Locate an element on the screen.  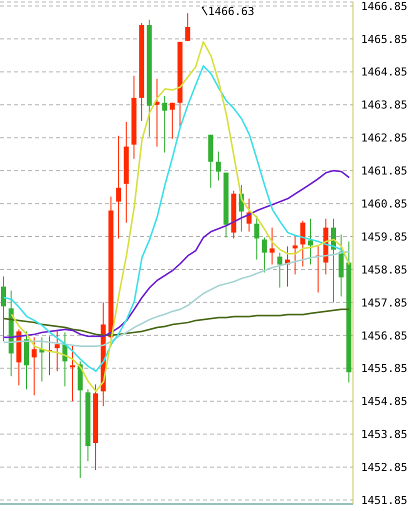
y-tick-label: 1464.85 is located at coordinates (384, 72).